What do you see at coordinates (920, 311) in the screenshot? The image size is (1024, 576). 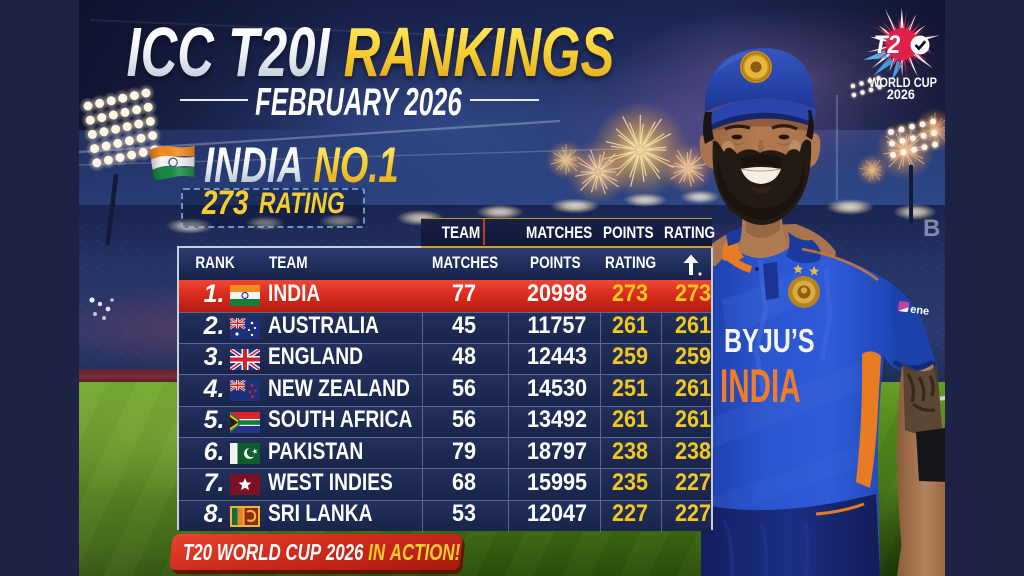 I see `svg-text: ene` at bounding box center [920, 311].